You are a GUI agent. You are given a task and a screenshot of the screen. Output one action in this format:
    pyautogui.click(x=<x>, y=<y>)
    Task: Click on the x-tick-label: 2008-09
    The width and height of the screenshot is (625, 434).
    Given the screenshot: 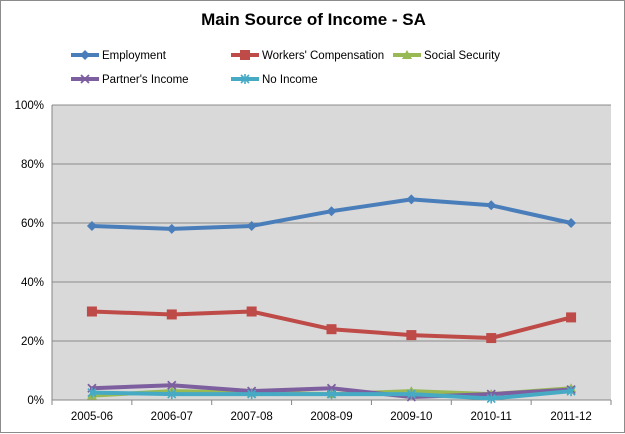 What is the action you would take?
    pyautogui.click(x=331, y=417)
    